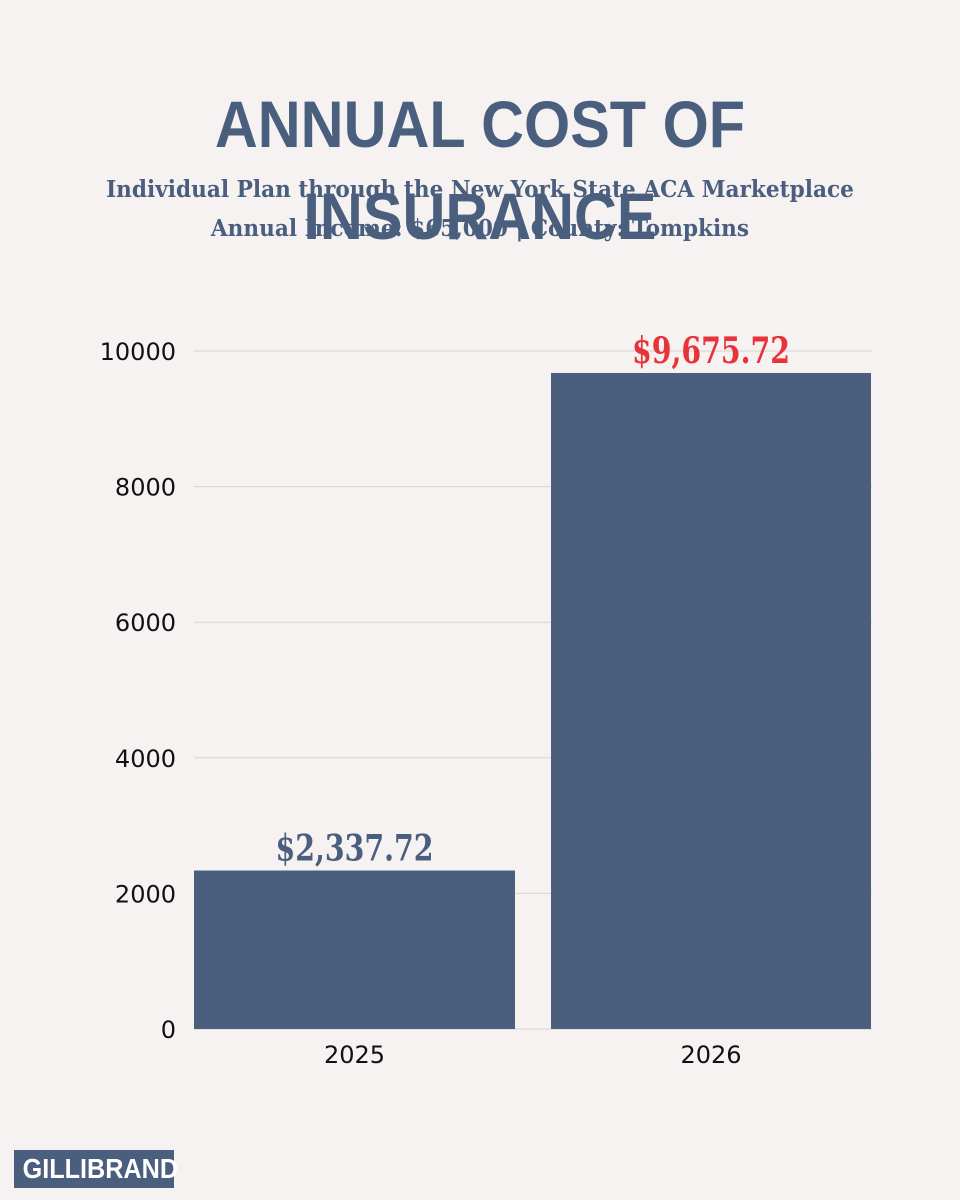 Image resolution: width=960 pixels, height=1200 pixels. Describe the element at coordinates (711, 351) in the screenshot. I see `data-label-2026: $9,675.72` at that location.